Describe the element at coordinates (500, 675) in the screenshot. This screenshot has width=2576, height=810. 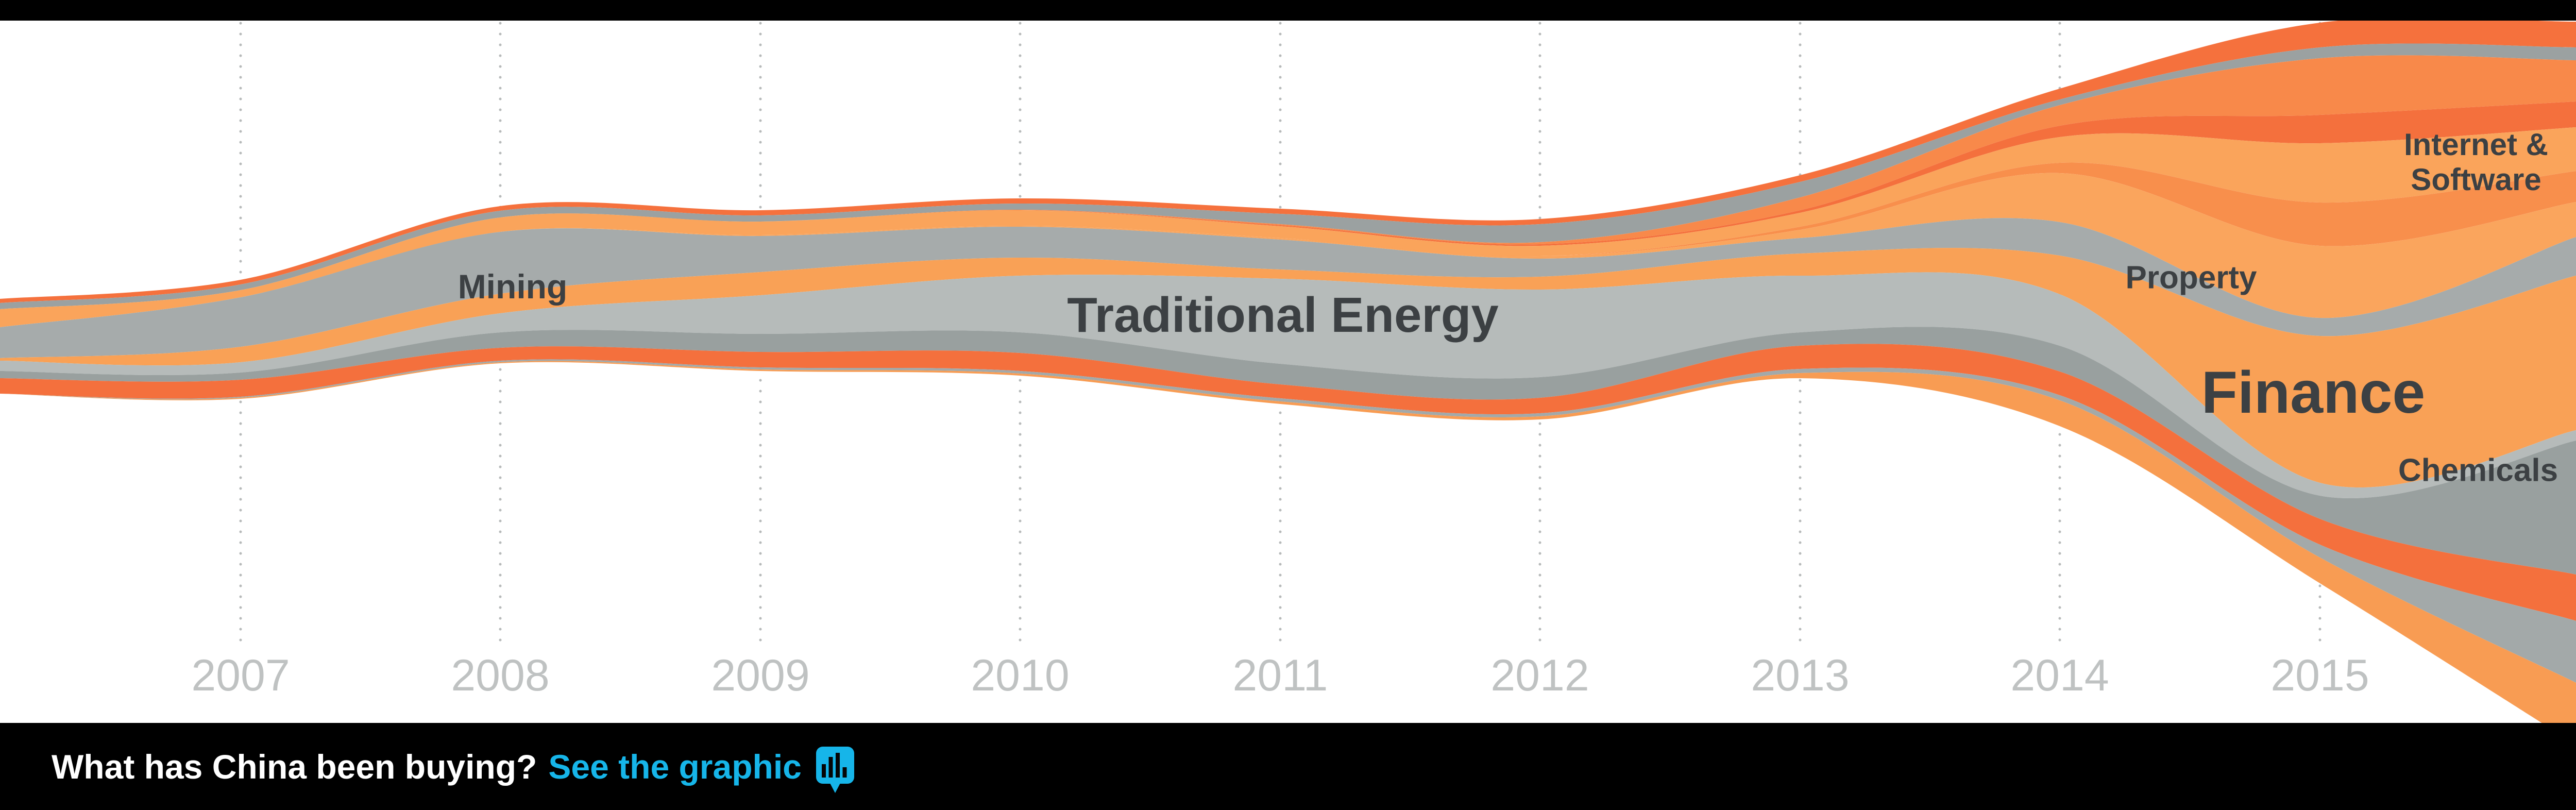
I see `year-axis-label: 2008` at that location.